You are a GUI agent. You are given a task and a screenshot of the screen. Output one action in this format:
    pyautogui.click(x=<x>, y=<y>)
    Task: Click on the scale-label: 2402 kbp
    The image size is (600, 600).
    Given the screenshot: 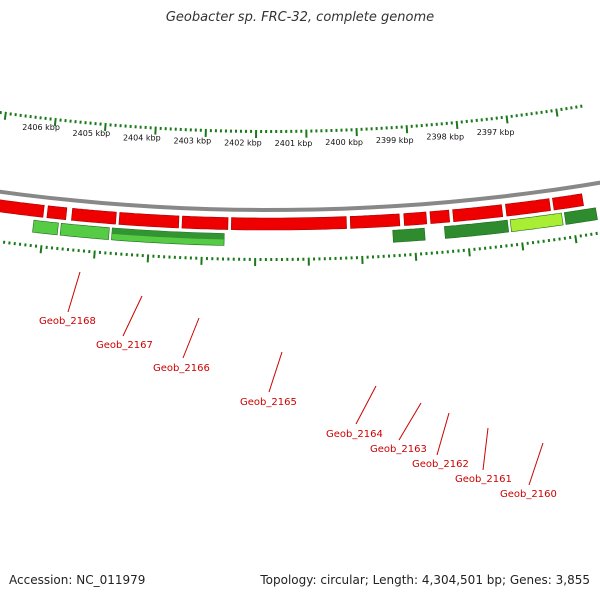 What is the action you would take?
    pyautogui.click(x=243, y=142)
    